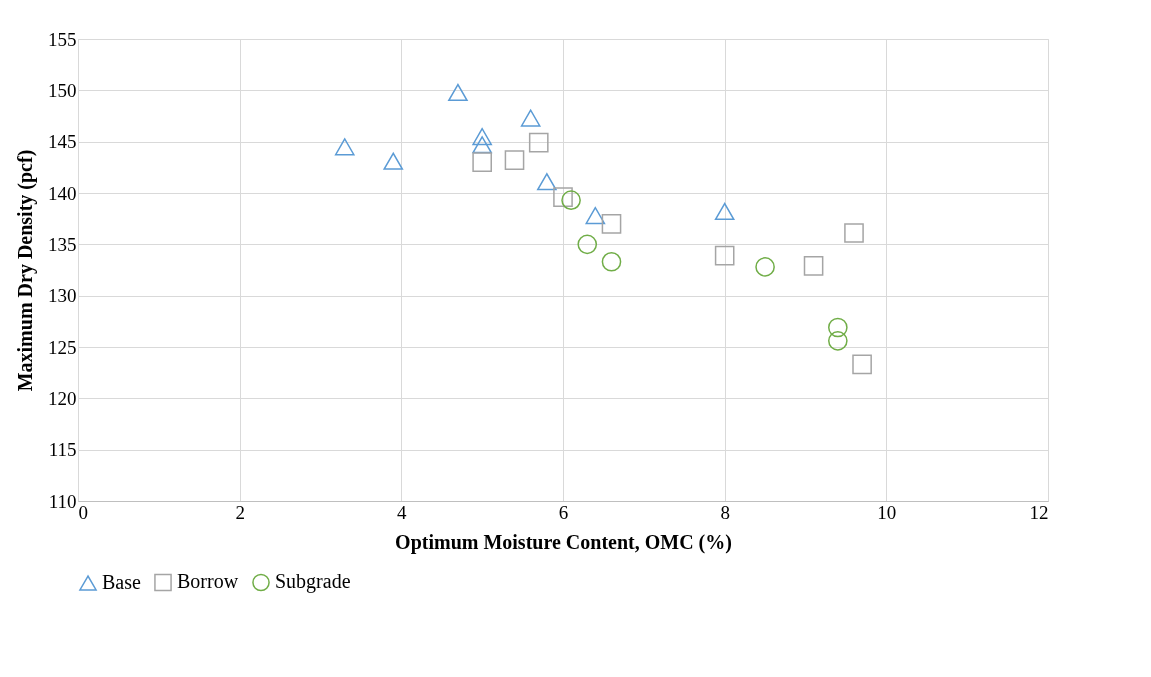  I want to click on legend-label: Base, so click(121, 582).